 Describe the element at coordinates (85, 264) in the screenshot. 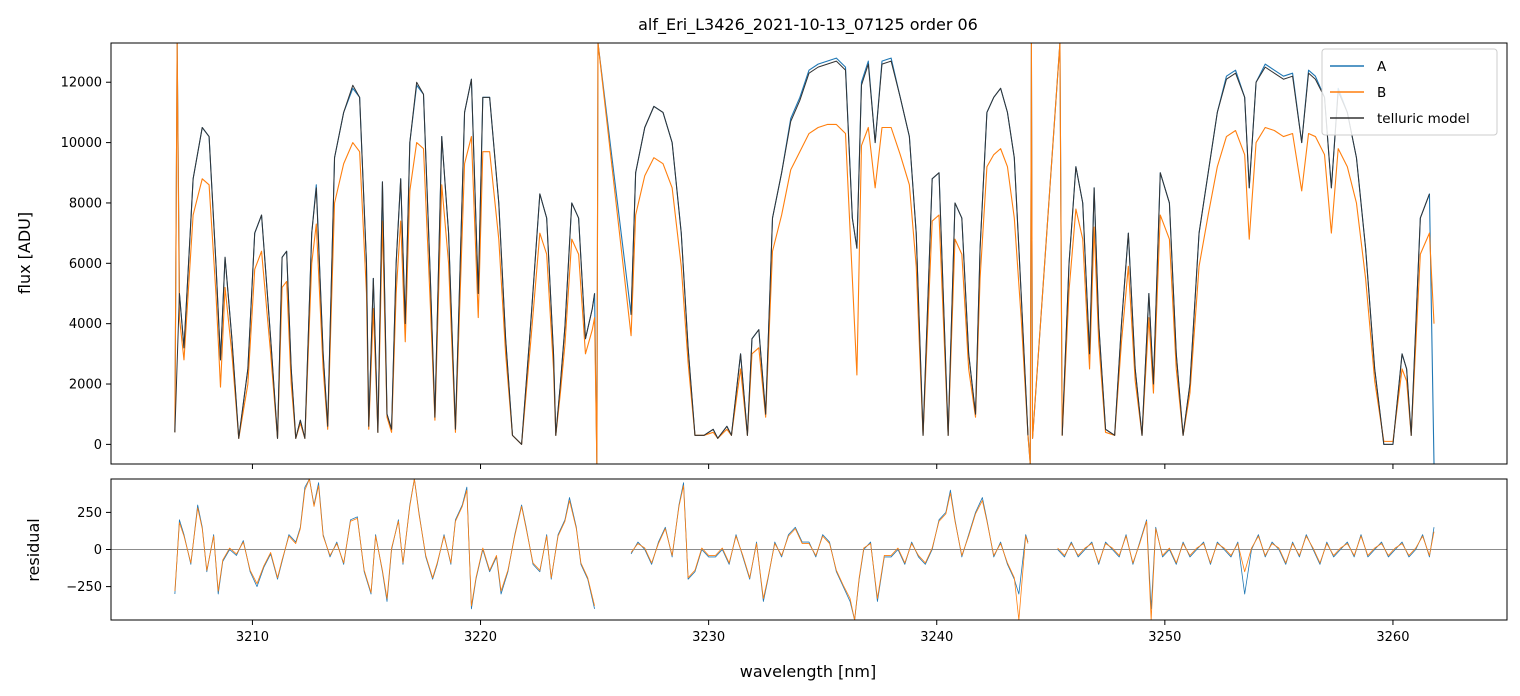

I see `y-tick-label: 6000` at that location.